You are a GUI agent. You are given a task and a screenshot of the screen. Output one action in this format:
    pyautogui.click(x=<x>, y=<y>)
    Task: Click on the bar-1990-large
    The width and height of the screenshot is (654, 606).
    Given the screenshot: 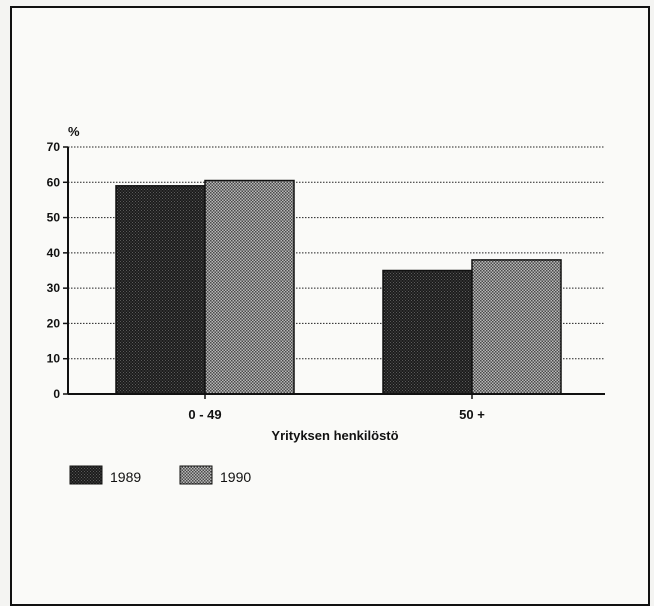 What is the action you would take?
    pyautogui.click(x=516, y=327)
    